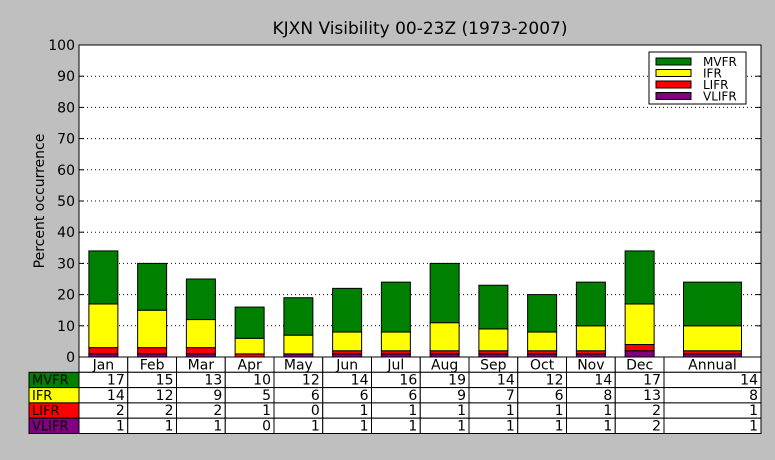 The width and height of the screenshot is (775, 460). I want to click on bar-aug-mvfr, so click(444, 293).